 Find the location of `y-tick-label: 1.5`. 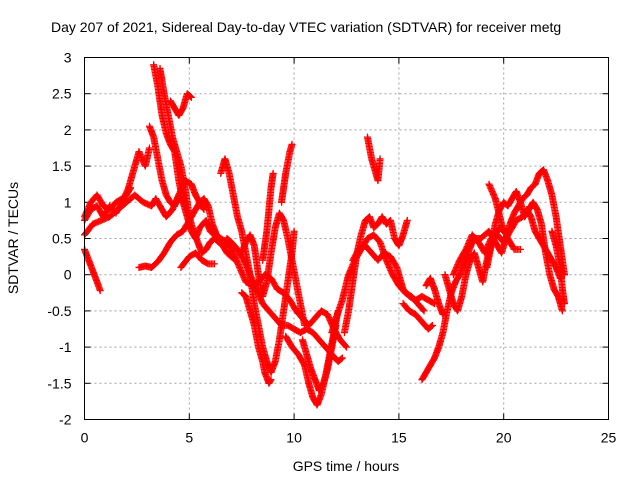

y-tick-label: 1.5 is located at coordinates (62, 166).